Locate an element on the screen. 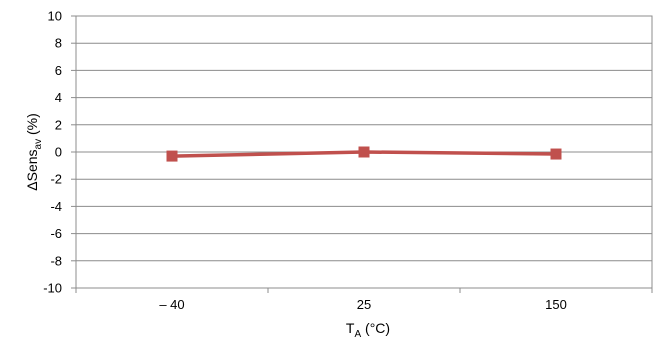 The width and height of the screenshot is (662, 341). series-group is located at coordinates (364, 154).